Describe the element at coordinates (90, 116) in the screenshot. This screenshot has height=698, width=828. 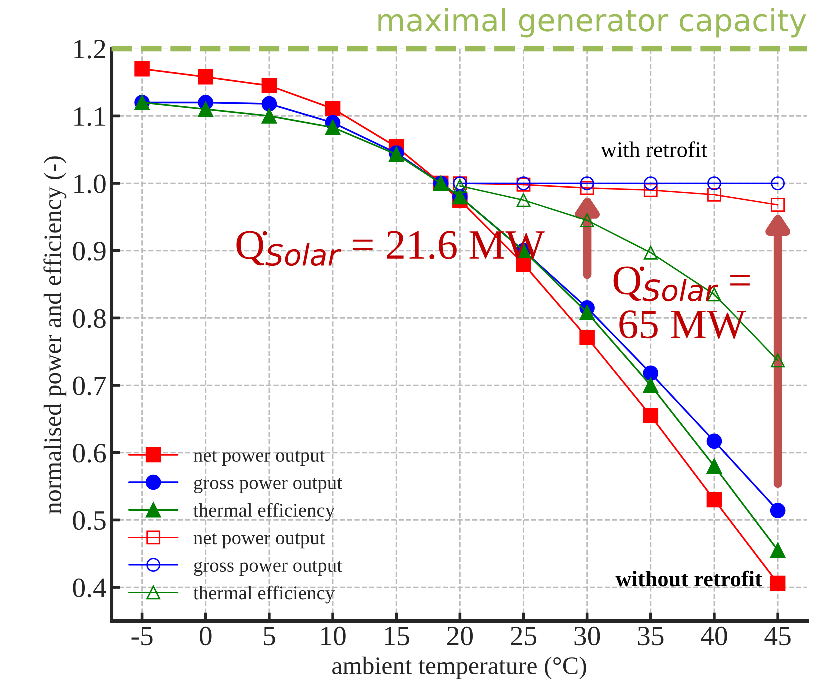
I see `y-tick-label: 1.1` at that location.